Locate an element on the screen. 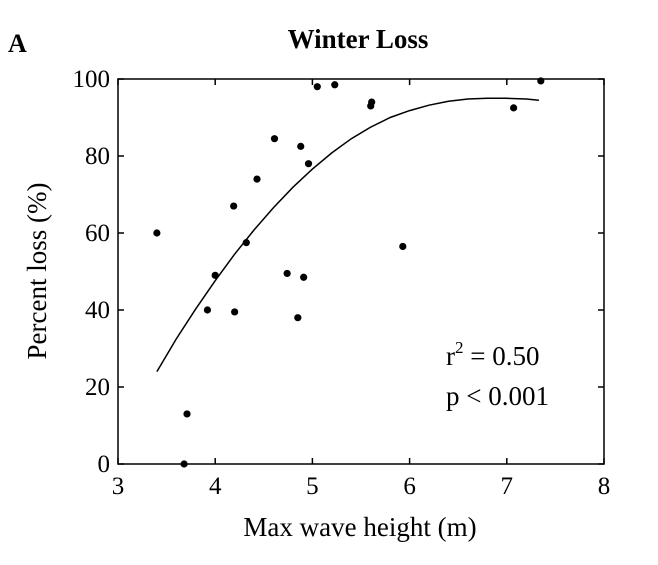 This screenshot has height=565, width=658. chart-title: Winter Loss is located at coordinates (358, 39).